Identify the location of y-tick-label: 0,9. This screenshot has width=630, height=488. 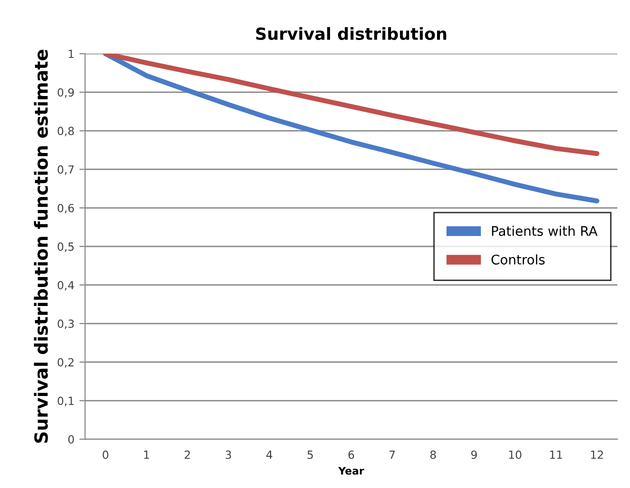
(66, 93).